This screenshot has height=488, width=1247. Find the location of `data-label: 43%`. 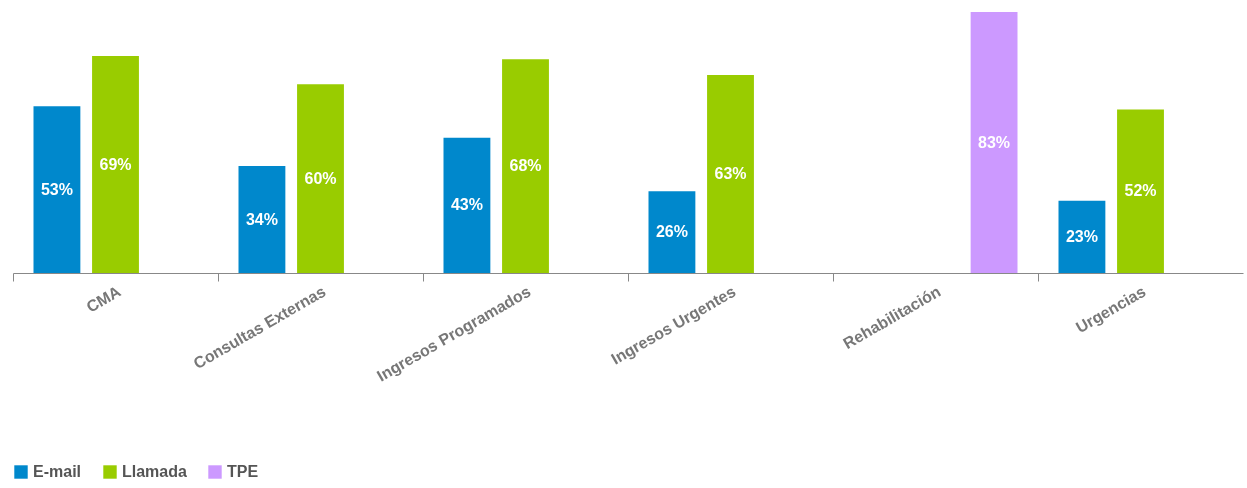

data-label: 43% is located at coordinates (466, 205).